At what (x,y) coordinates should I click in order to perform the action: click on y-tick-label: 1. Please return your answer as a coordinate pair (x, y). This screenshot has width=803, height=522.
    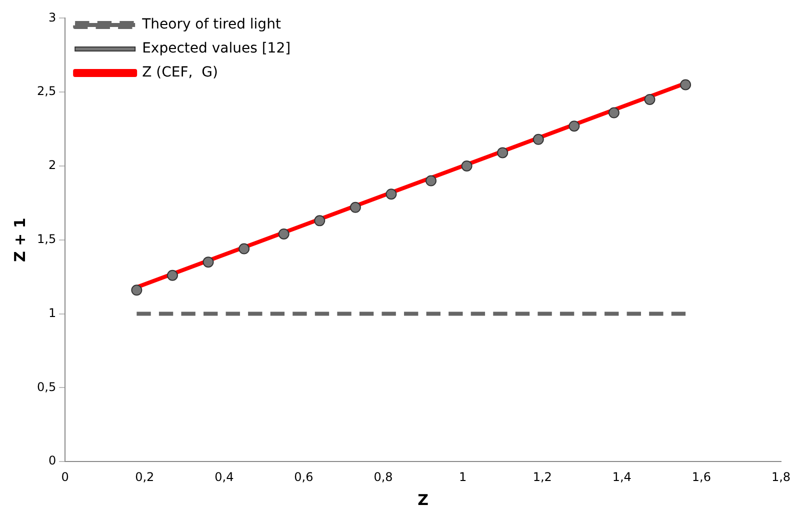
    Looking at the image, I should click on (52, 313).